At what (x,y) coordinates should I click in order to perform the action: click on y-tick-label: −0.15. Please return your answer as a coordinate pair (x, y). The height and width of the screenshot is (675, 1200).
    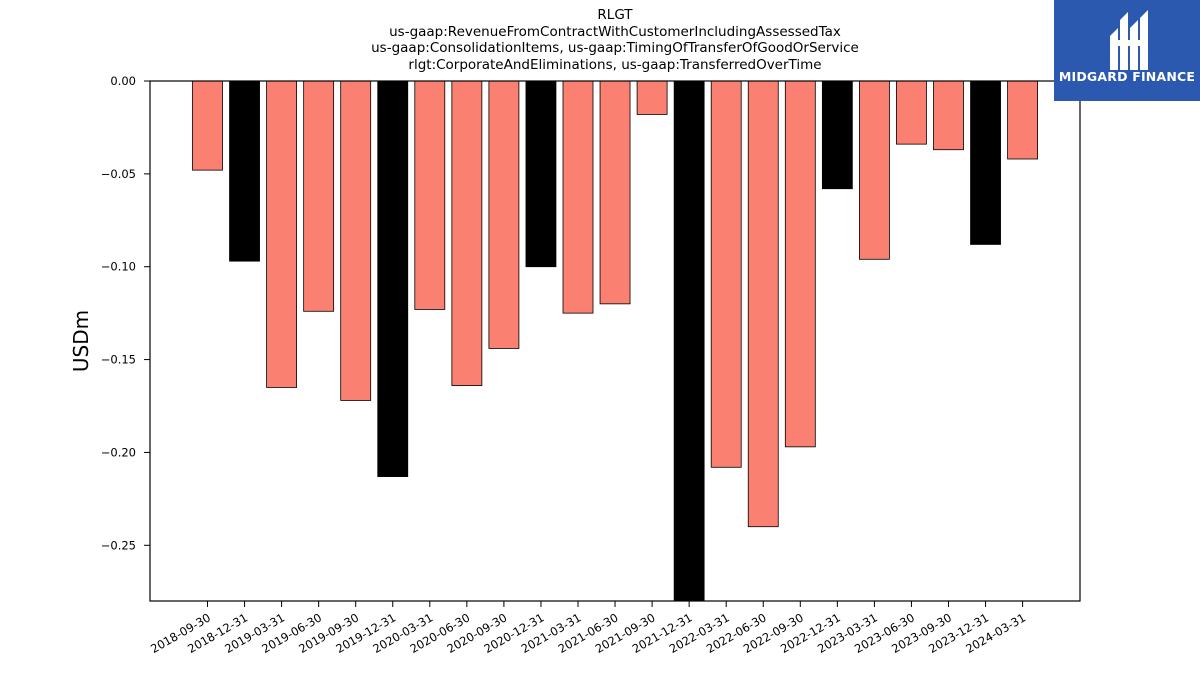
    Looking at the image, I should click on (118, 360).